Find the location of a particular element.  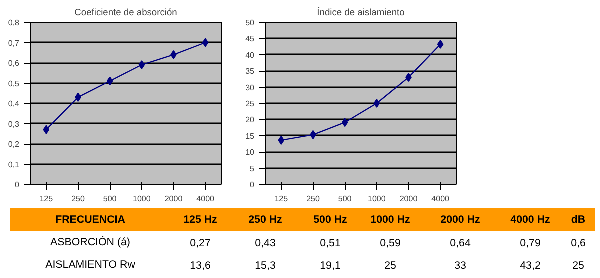

y-tick-label: 45 is located at coordinates (251, 39).